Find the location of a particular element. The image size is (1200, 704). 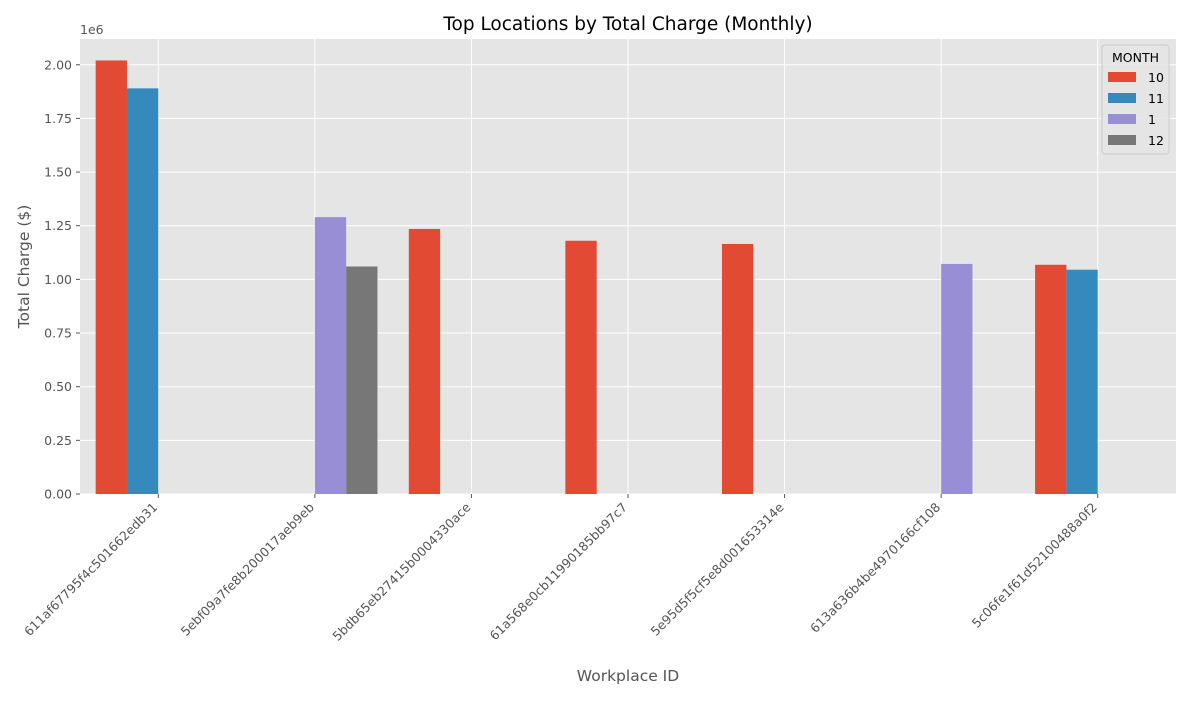

legend-item: 12 is located at coordinates (1136, 140).